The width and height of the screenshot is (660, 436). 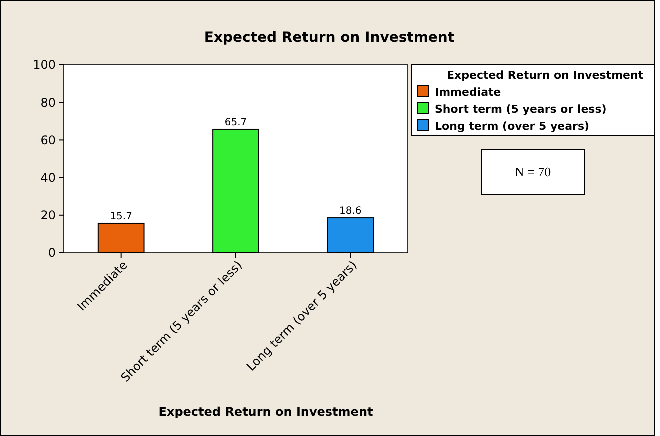 I want to click on legend-label: Long term (over 5 years), so click(x=512, y=126).